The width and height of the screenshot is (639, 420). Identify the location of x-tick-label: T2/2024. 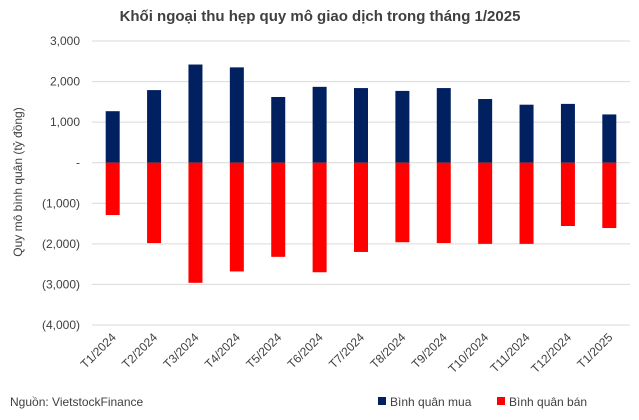
(139, 350).